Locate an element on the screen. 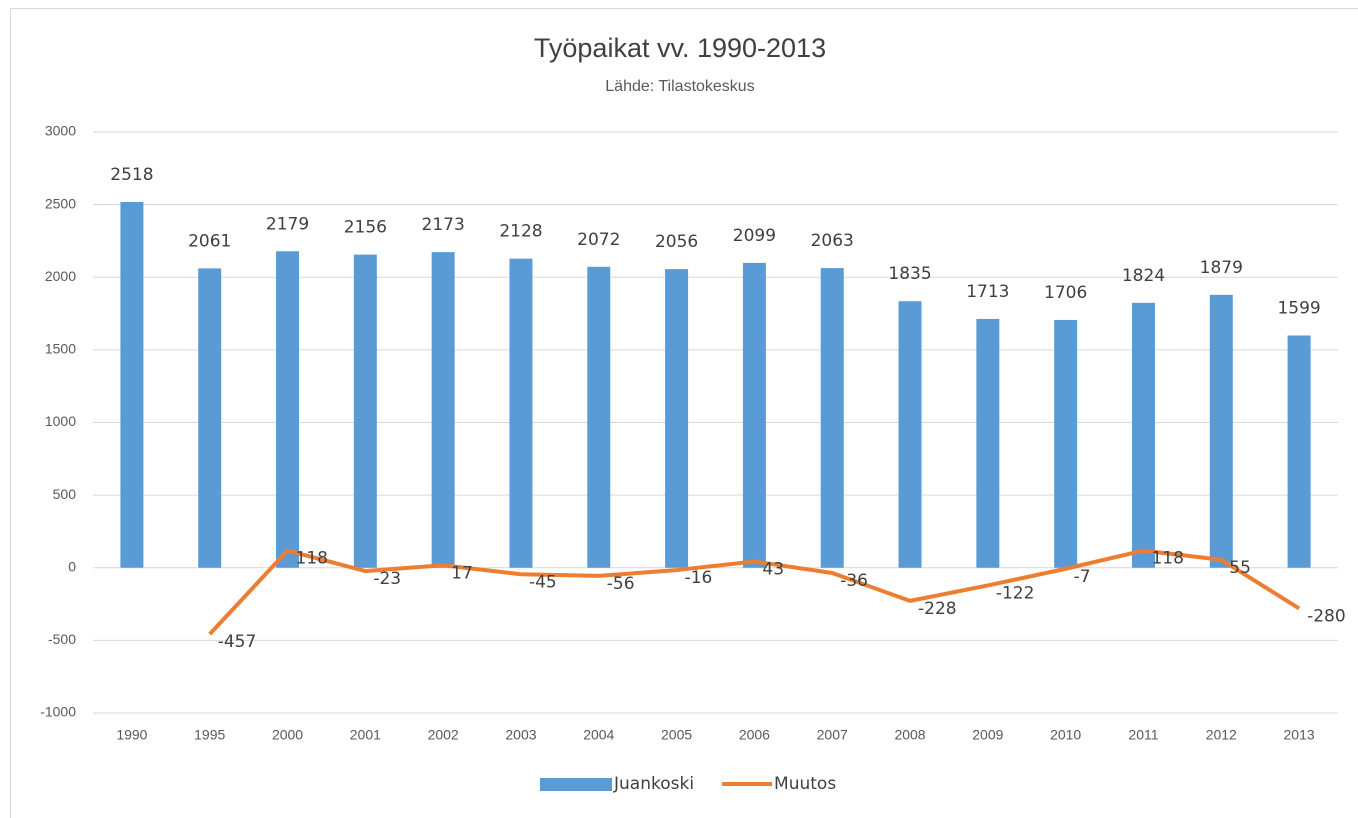  x-tick-label: 2004 is located at coordinates (598, 735).